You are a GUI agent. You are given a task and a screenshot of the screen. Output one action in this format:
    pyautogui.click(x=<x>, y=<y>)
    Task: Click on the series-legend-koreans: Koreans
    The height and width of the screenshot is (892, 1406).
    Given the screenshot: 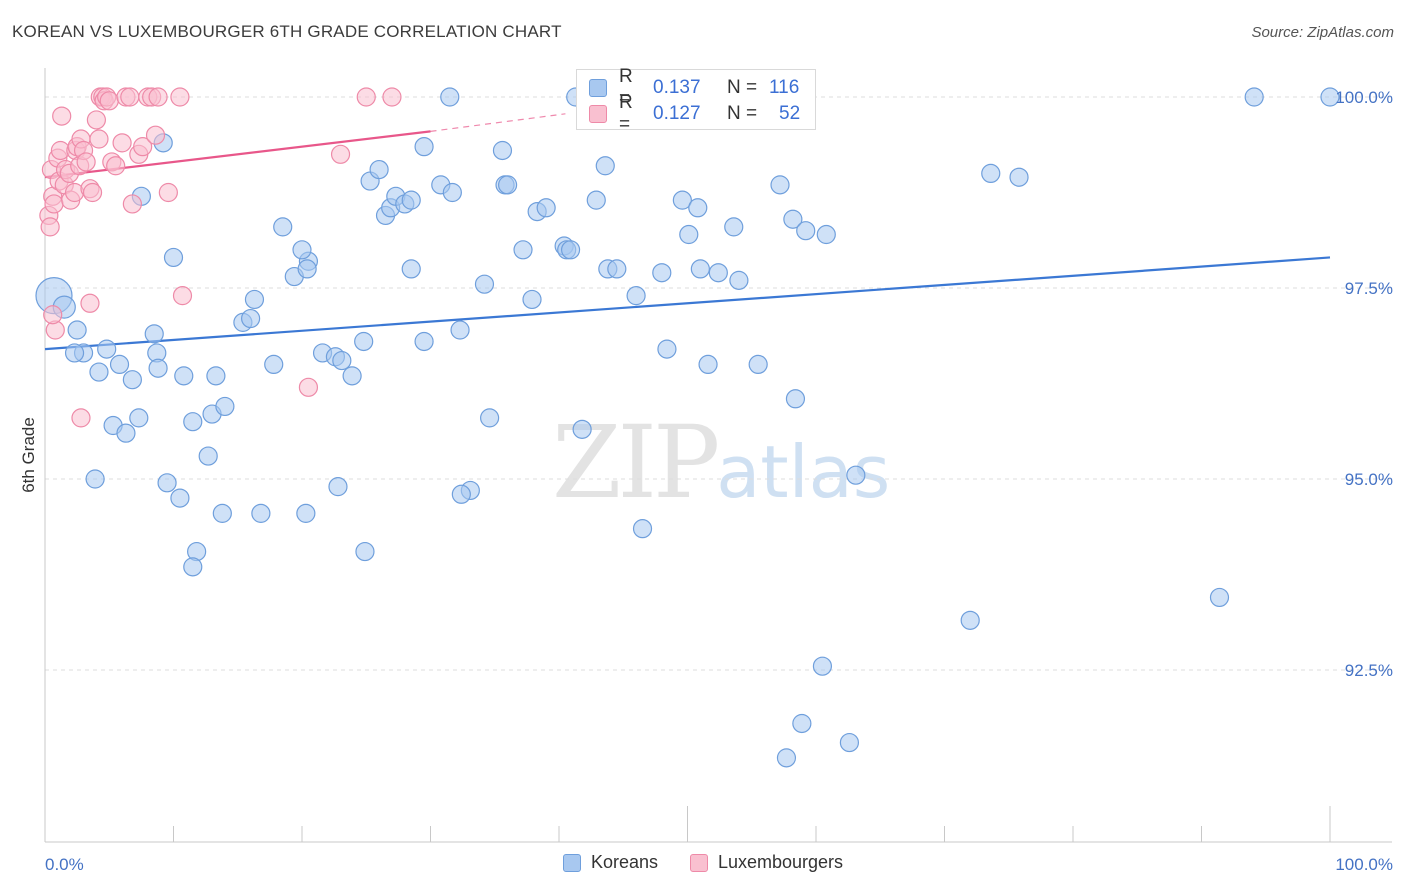 What is the action you would take?
    pyautogui.click(x=610, y=862)
    